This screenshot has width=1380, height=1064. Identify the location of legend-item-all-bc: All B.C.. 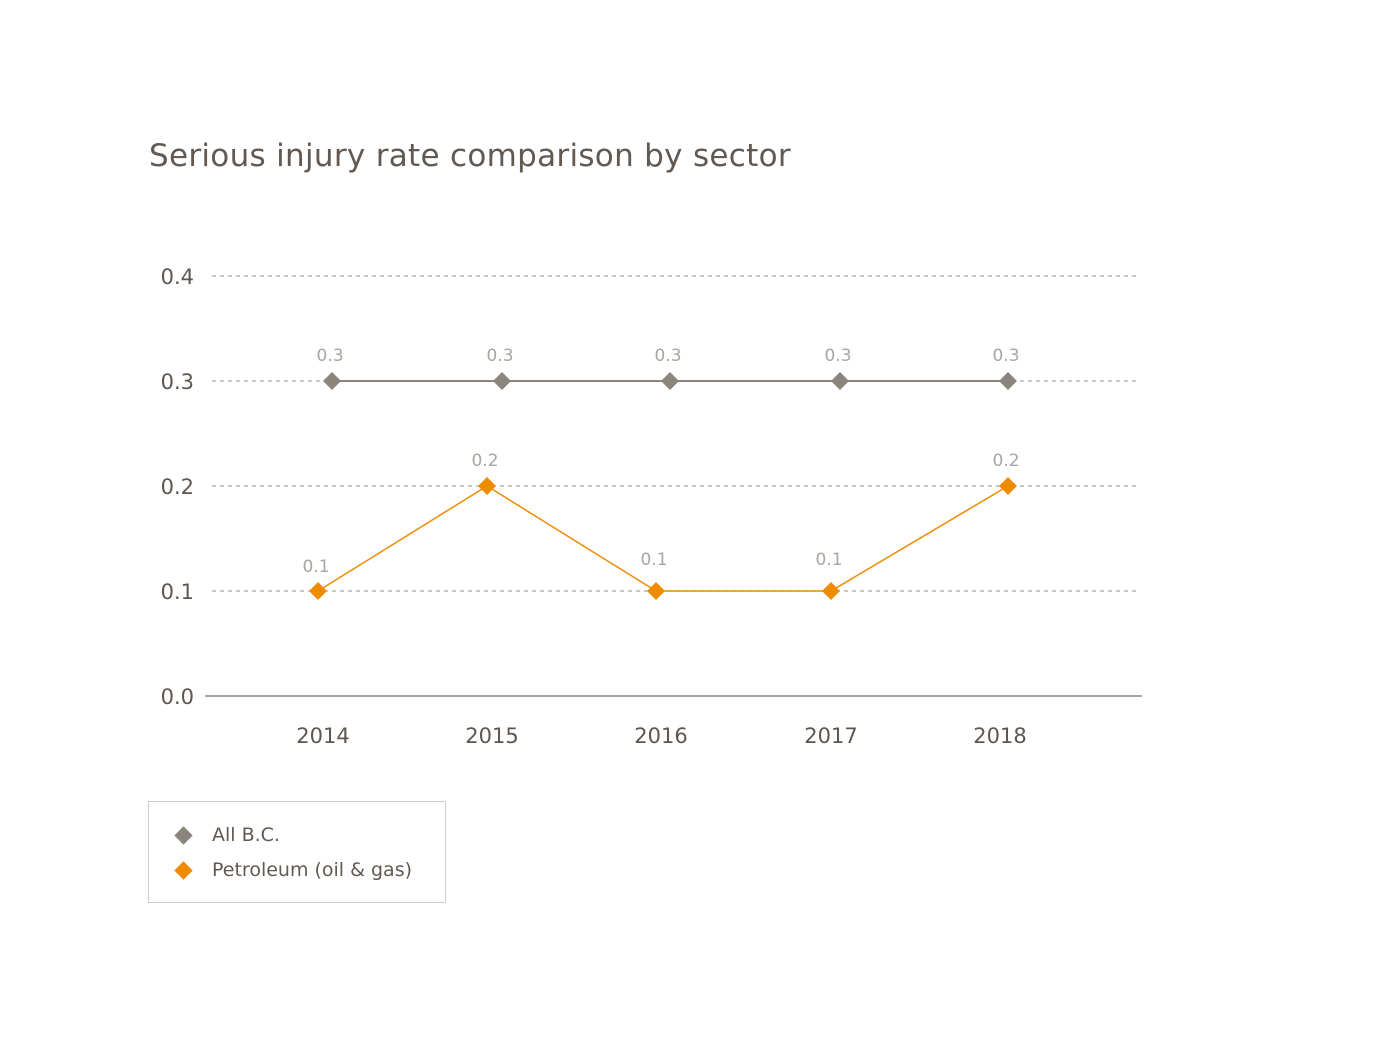
(227, 835).